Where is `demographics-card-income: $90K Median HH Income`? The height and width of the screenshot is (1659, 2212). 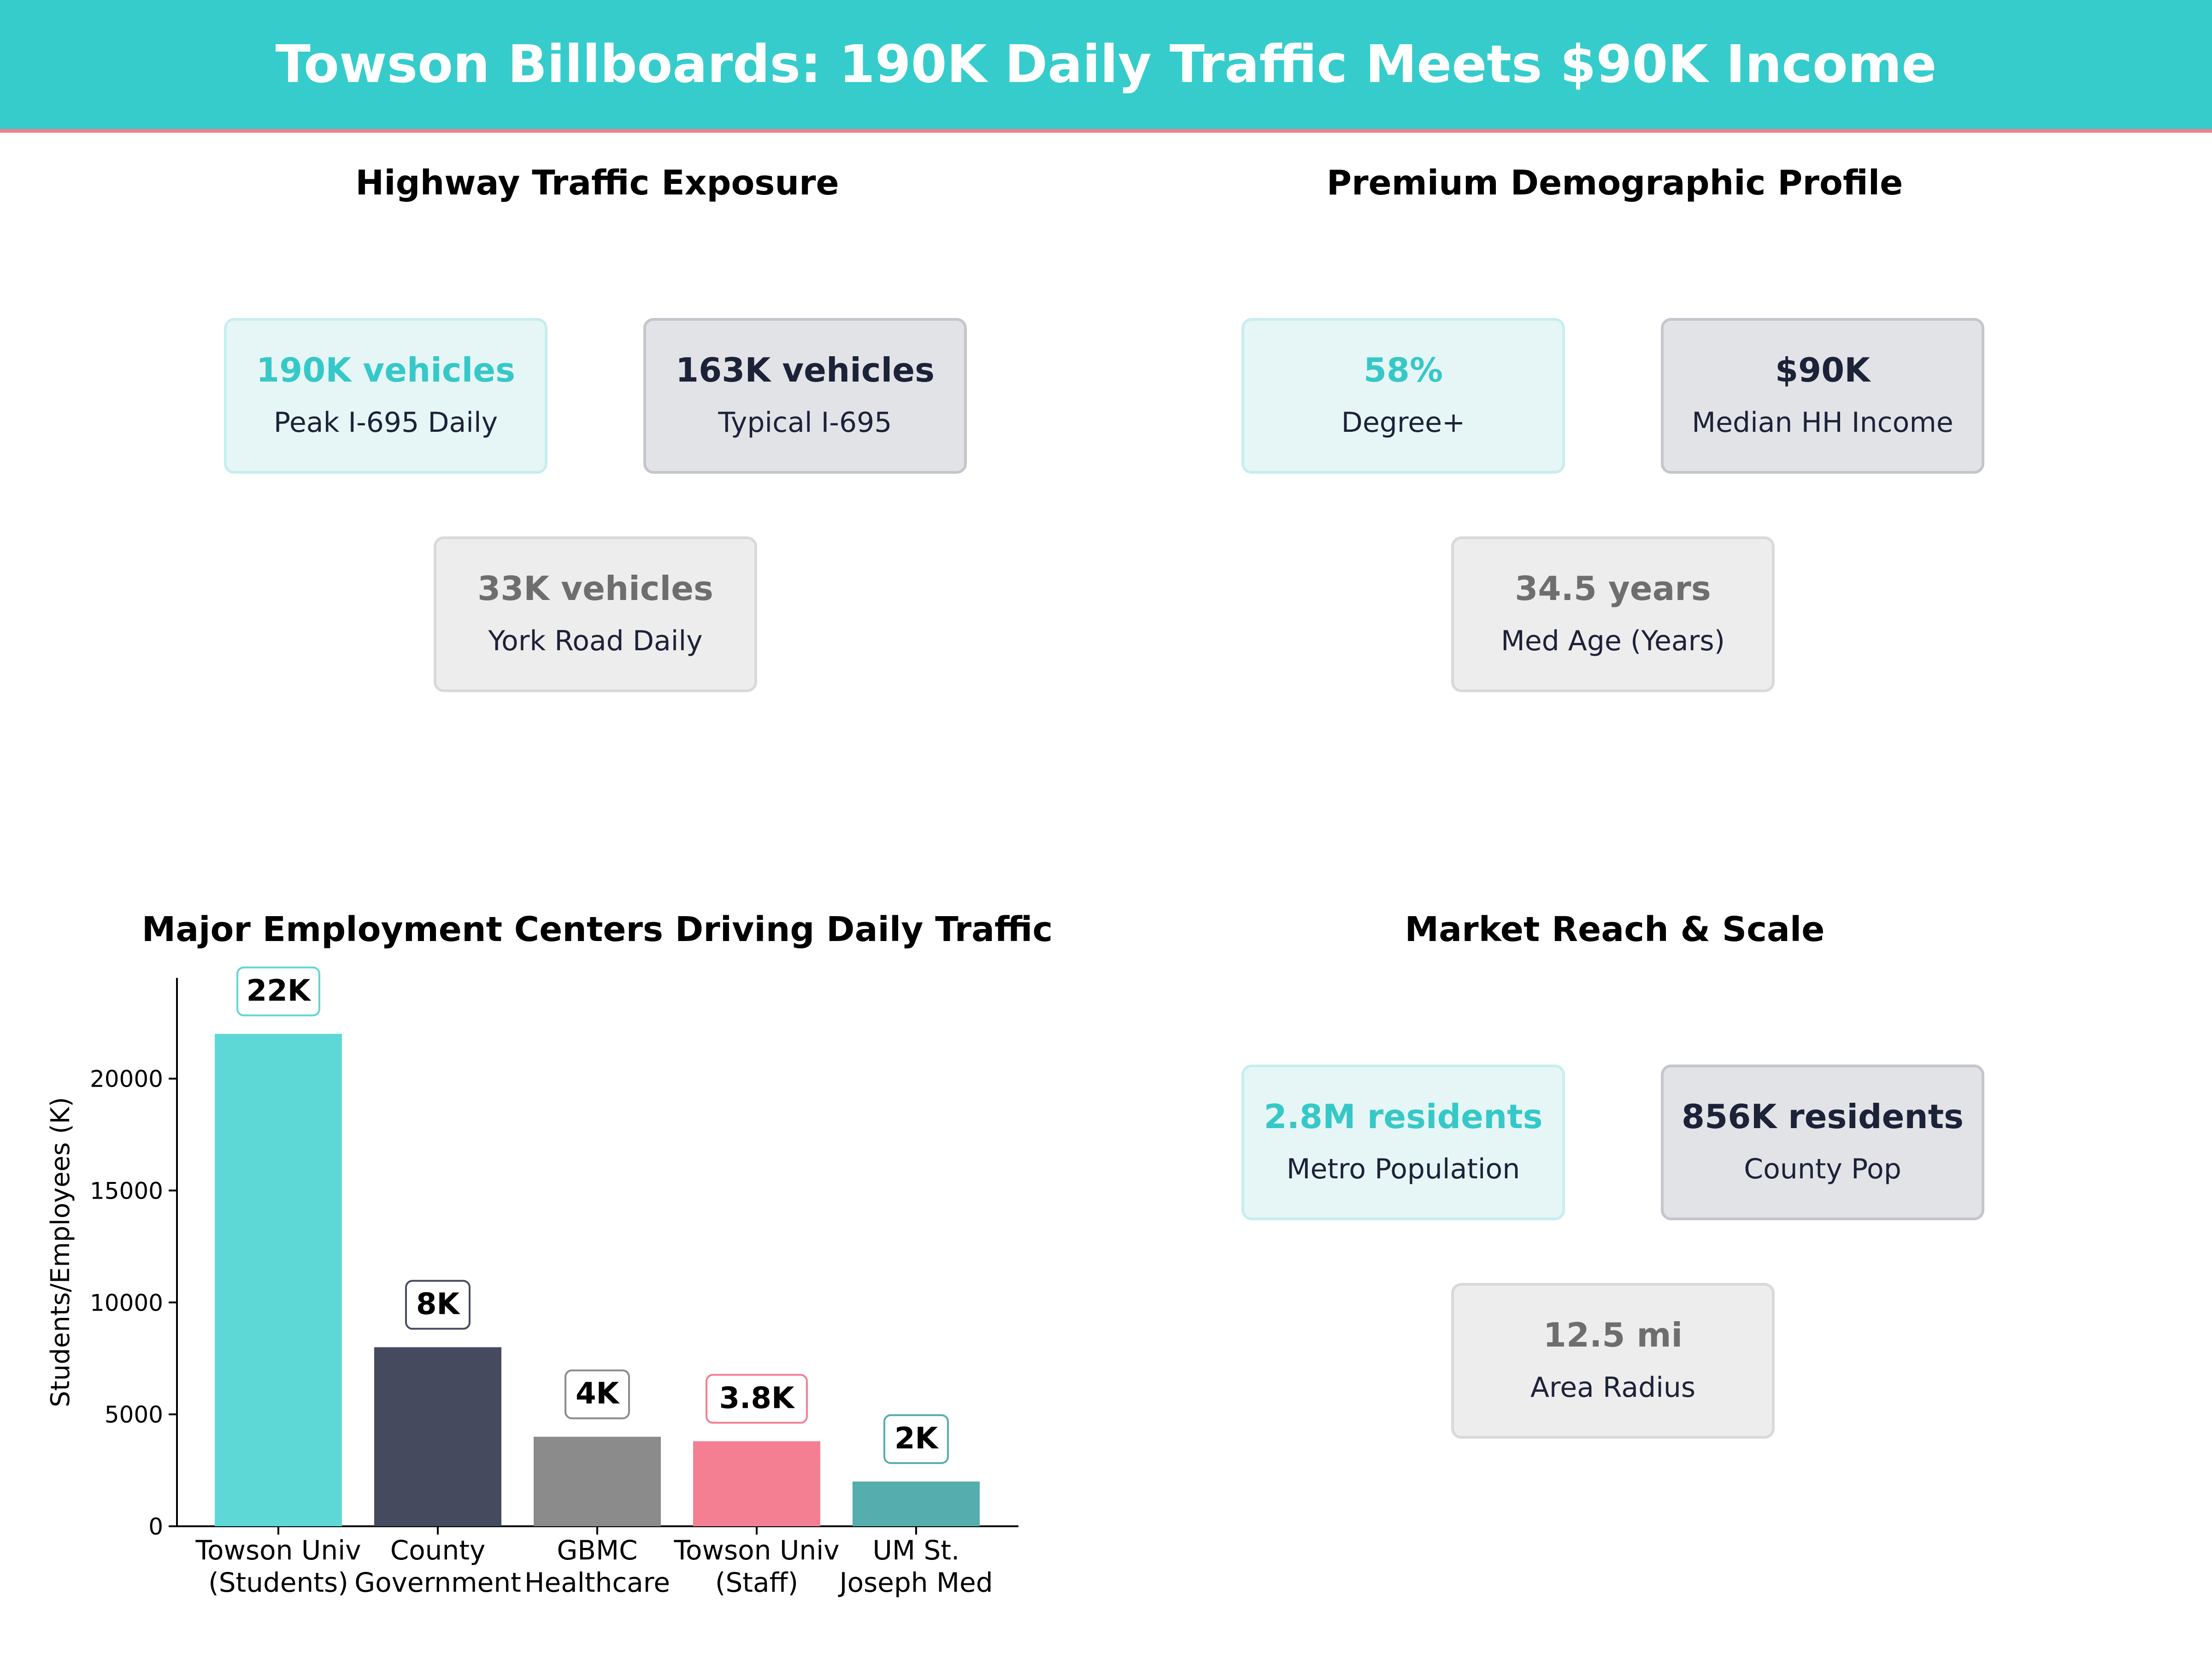 demographics-card-income: $90K Median HH Income is located at coordinates (1822, 396).